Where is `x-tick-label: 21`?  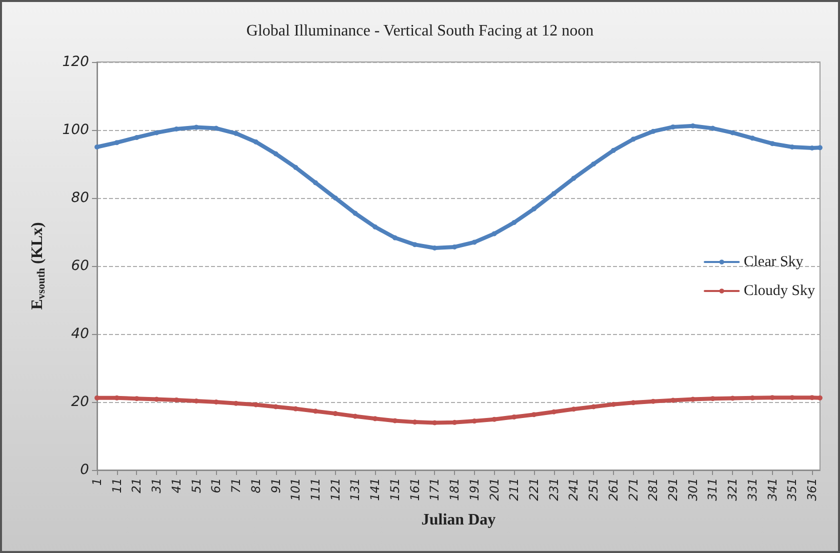 x-tick-label: 21 is located at coordinates (137, 486).